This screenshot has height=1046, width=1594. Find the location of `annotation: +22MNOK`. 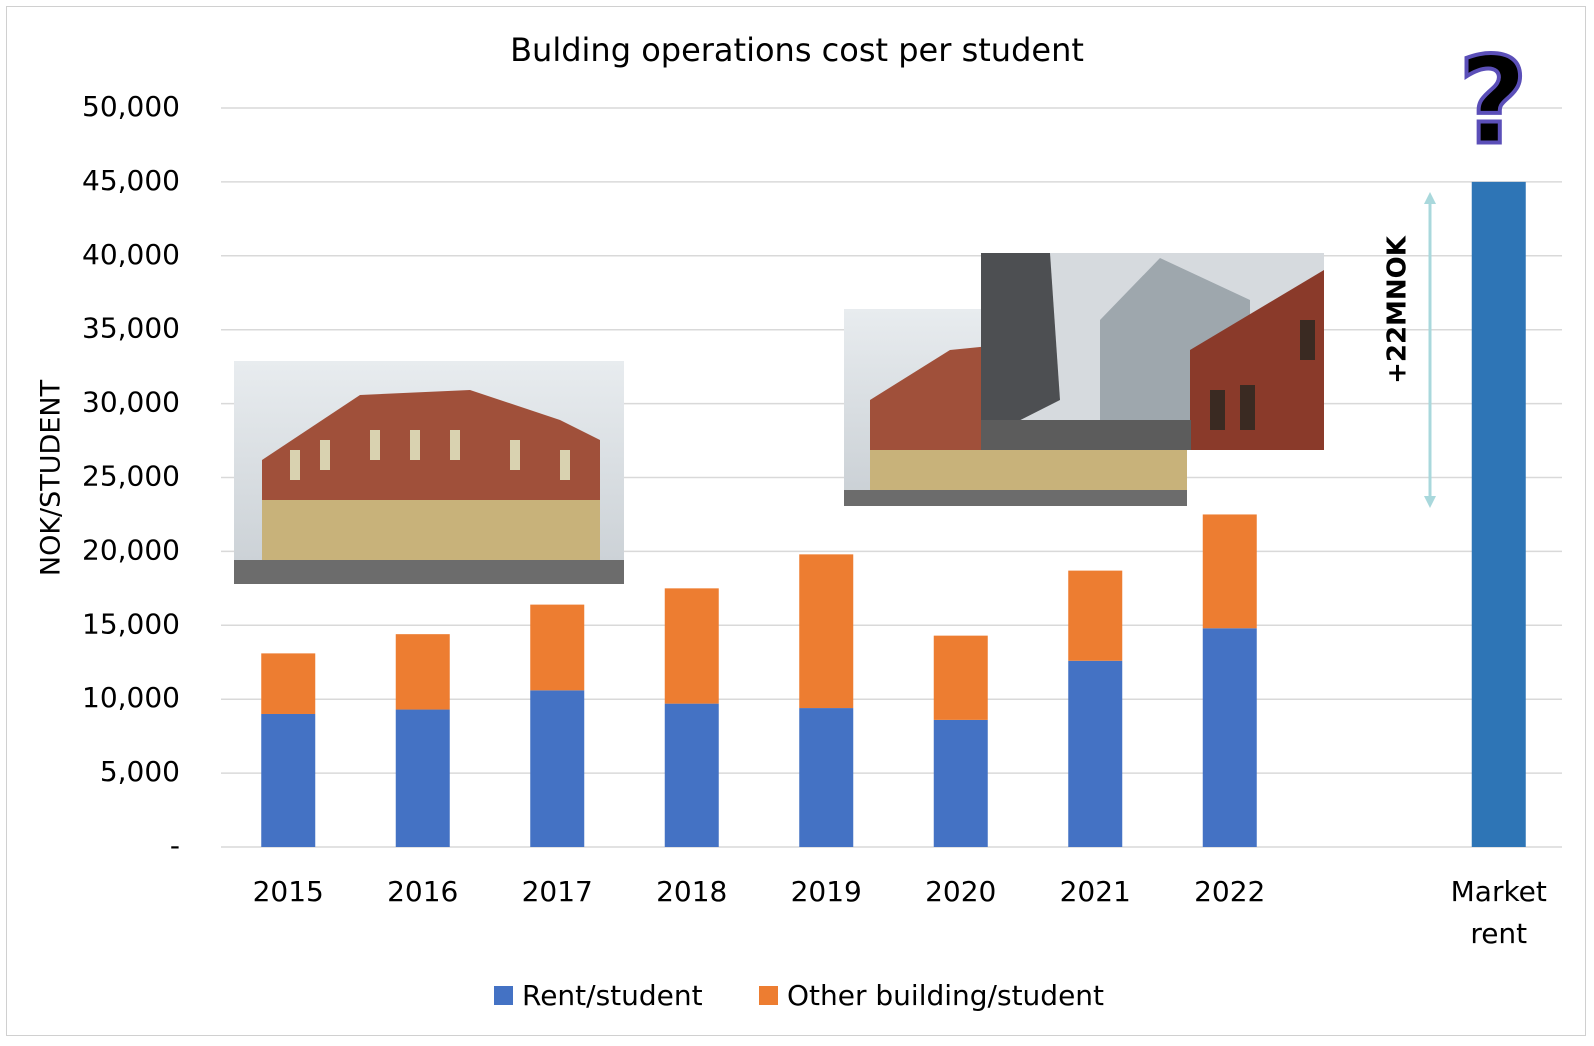

annotation: +22MNOK is located at coordinates (1398, 309).